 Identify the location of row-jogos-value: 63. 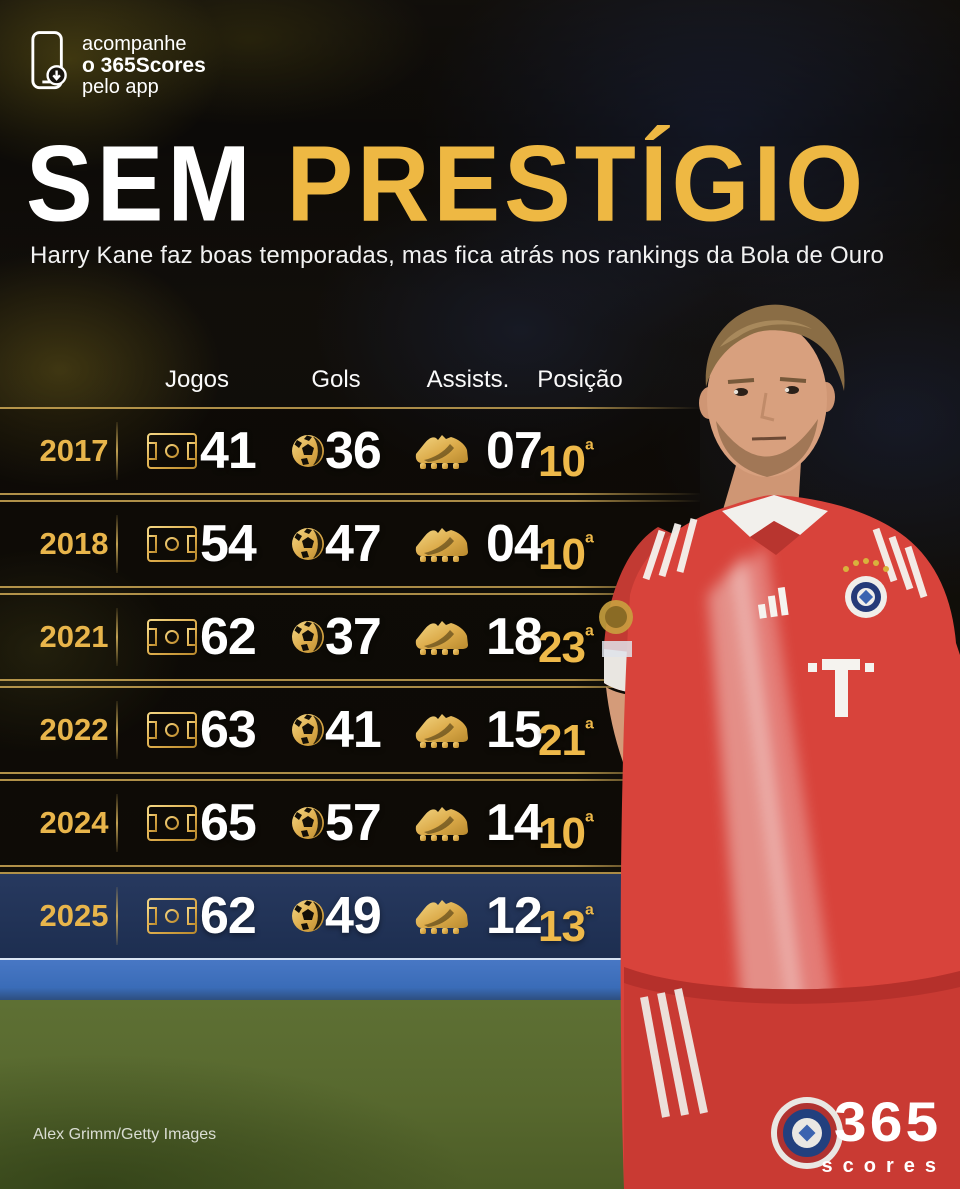
(228, 730).